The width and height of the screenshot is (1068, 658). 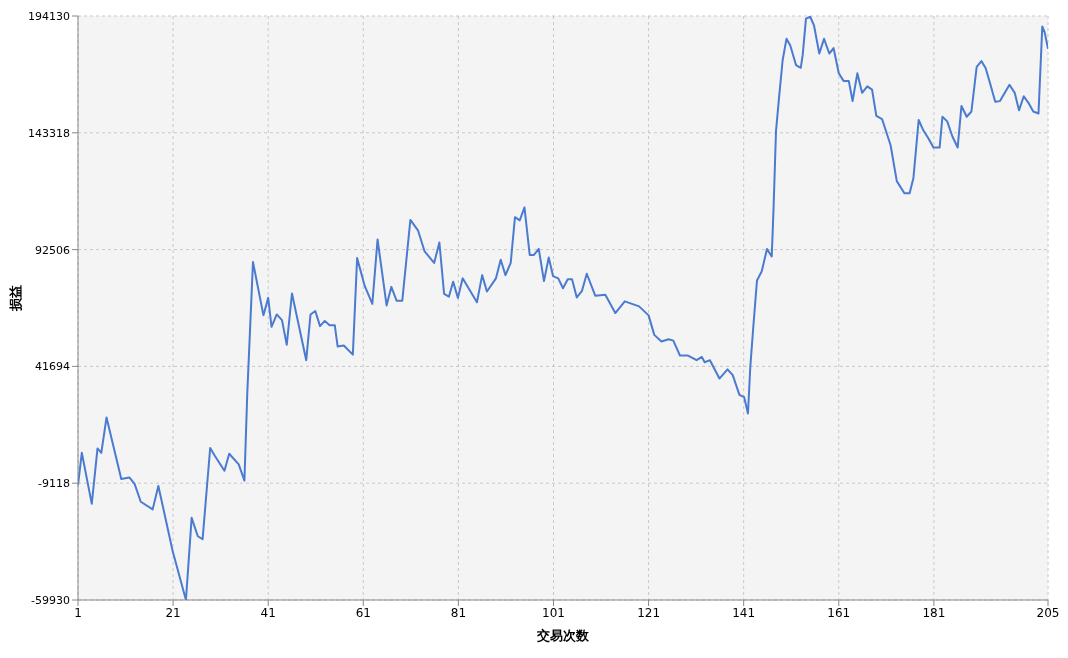 I want to click on x-tick-label: 141, so click(x=744, y=612).